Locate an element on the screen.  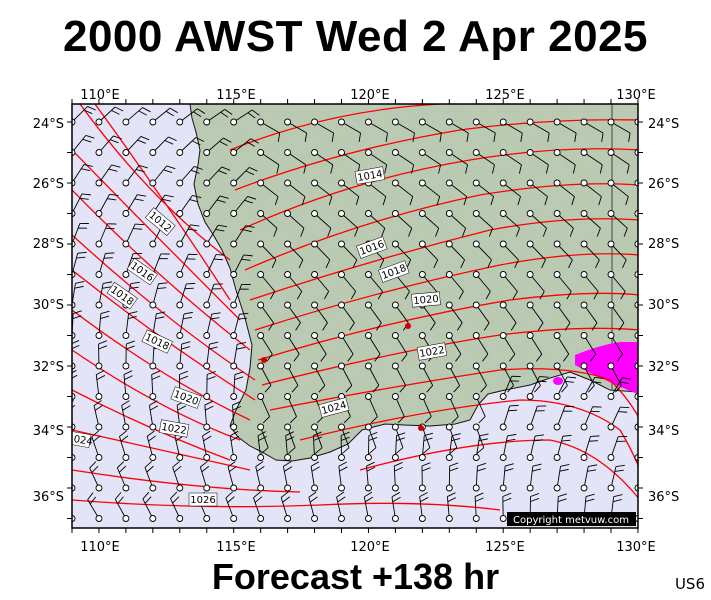
lat-tick-label: 34°S is located at coordinates (48, 431).